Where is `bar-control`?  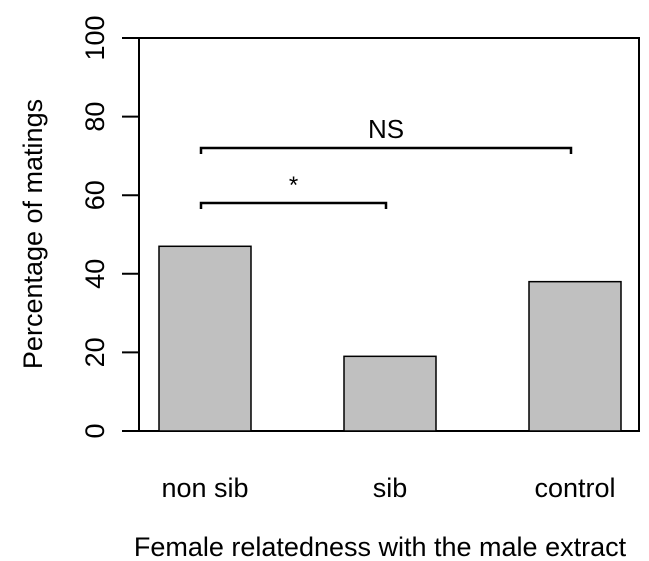 bar-control is located at coordinates (575, 356).